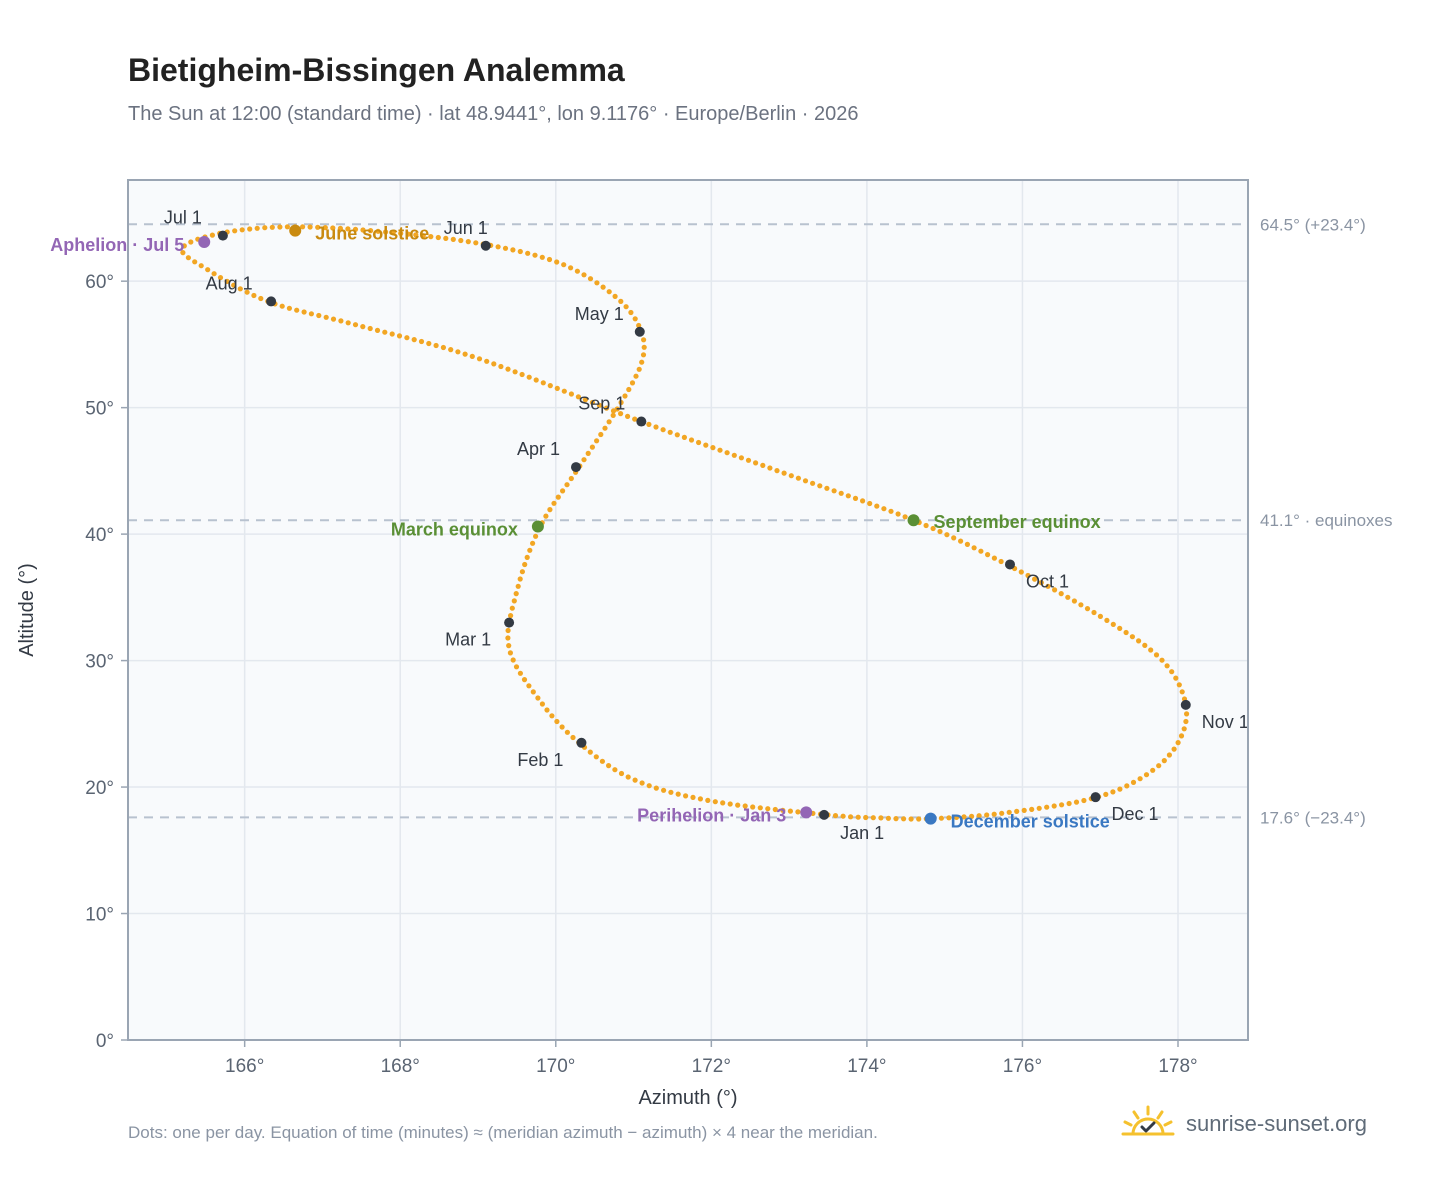 The image size is (1448, 1188). What do you see at coordinates (99, 282) in the screenshot?
I see `y-tick-label: 60°` at bounding box center [99, 282].